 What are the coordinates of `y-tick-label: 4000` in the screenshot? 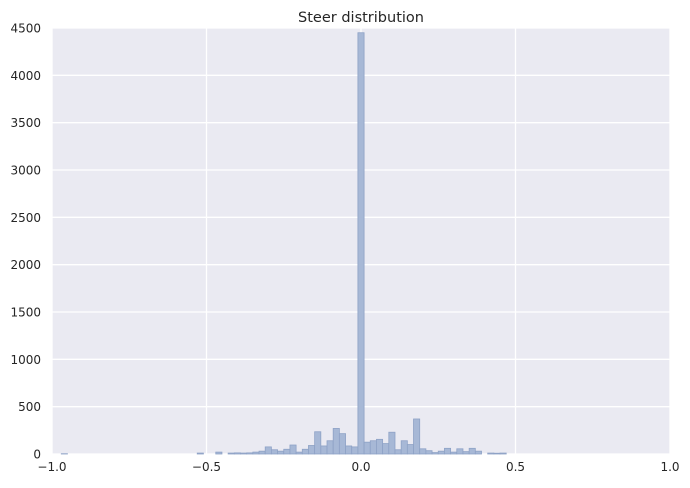 It's located at (25, 76).